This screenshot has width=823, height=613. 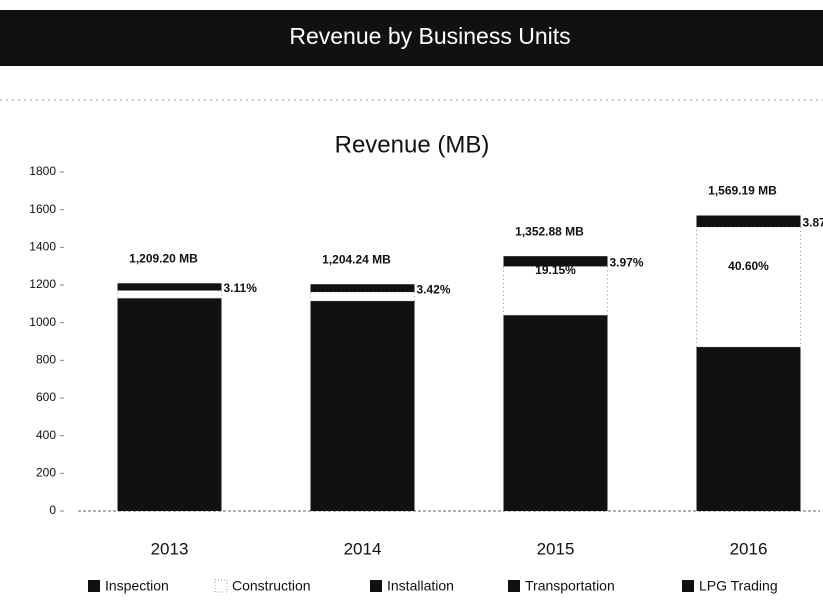 I want to click on total-label: 1,209.20 MB, so click(x=163, y=258).